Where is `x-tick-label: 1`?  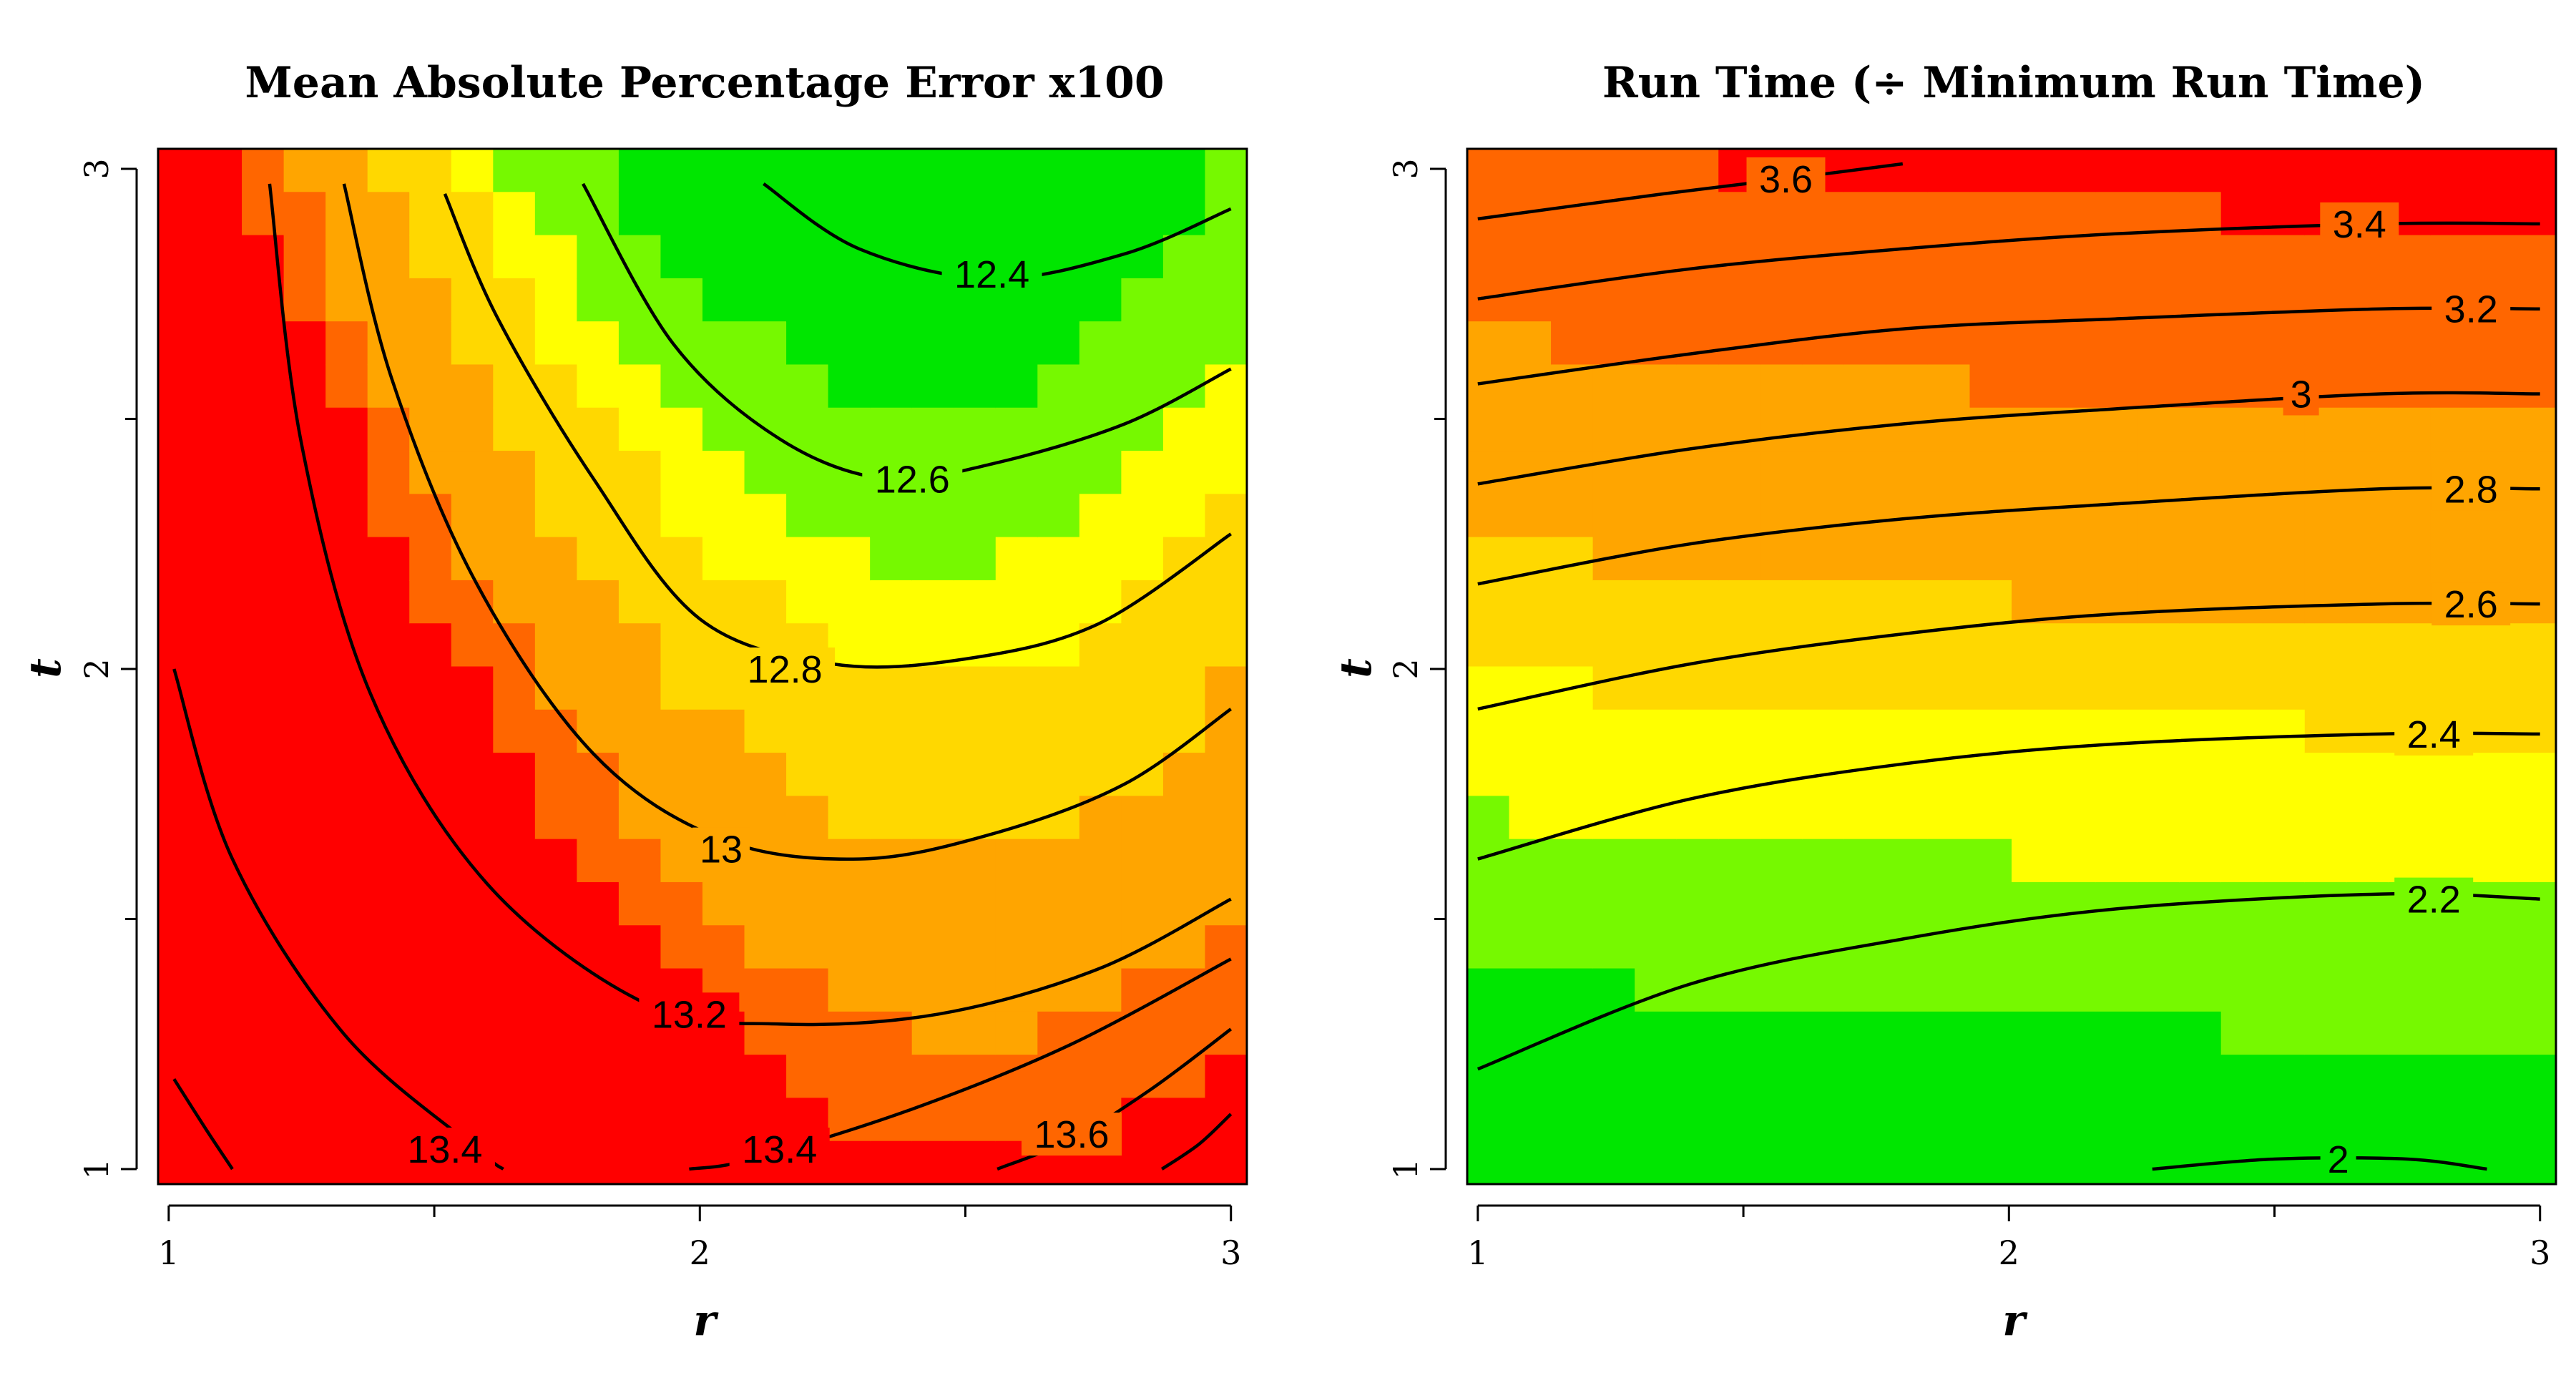 x-tick-label: 1 is located at coordinates (168, 1253).